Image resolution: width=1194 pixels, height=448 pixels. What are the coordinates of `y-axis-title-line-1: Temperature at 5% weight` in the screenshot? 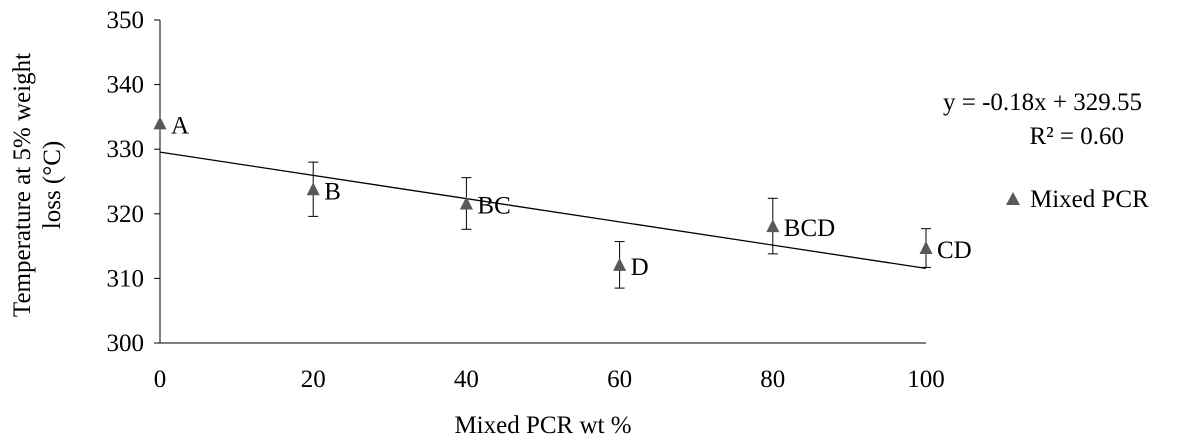 It's located at (22, 185).